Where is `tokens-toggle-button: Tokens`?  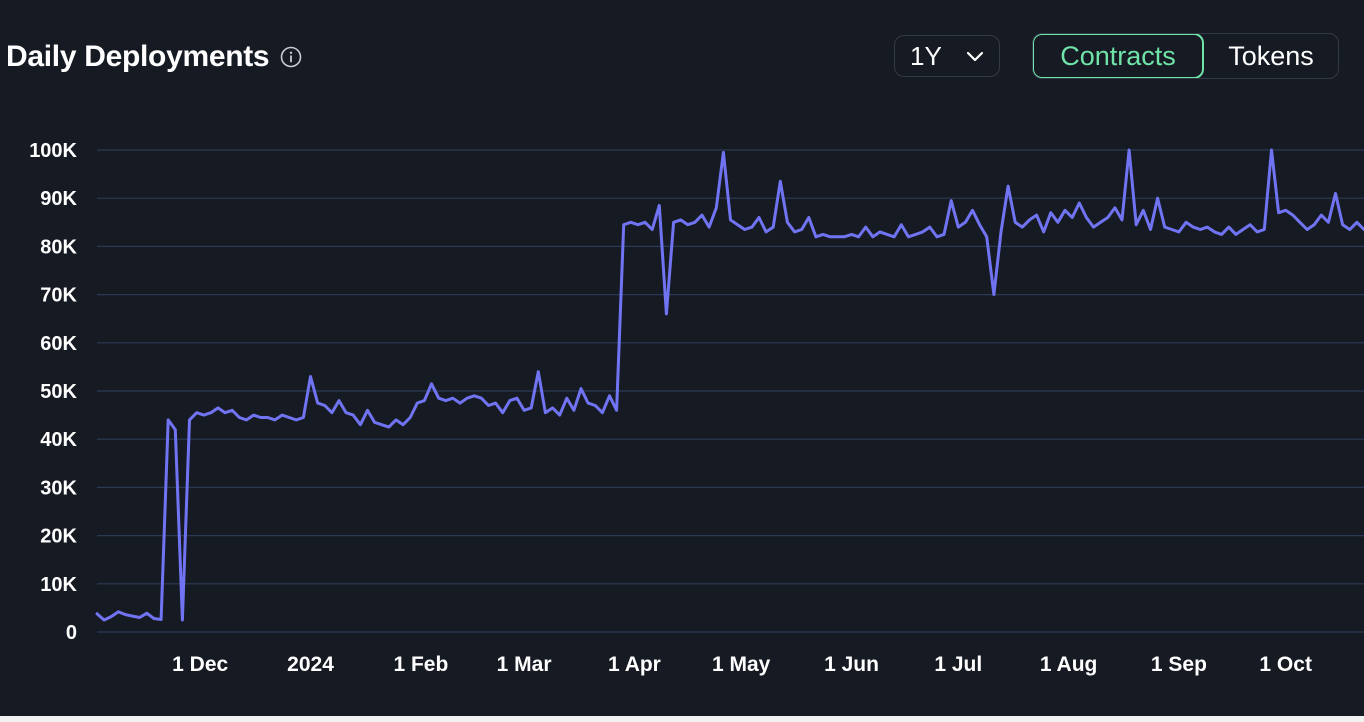 tokens-toggle-button: Tokens is located at coordinates (1271, 55).